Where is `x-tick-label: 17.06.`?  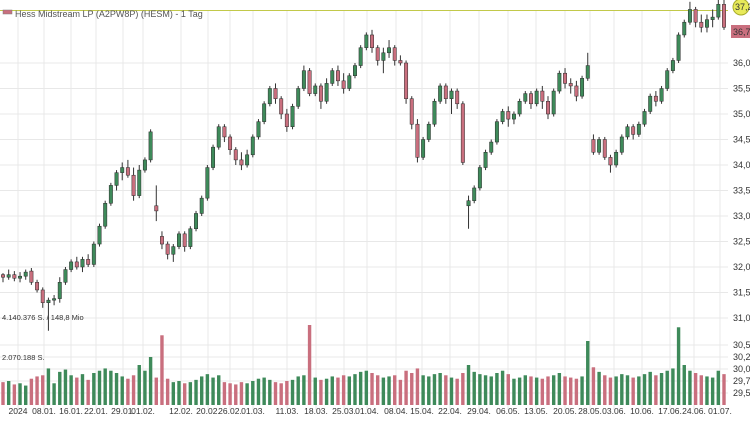
x-tick-label: 17.06. is located at coordinates (670, 411).